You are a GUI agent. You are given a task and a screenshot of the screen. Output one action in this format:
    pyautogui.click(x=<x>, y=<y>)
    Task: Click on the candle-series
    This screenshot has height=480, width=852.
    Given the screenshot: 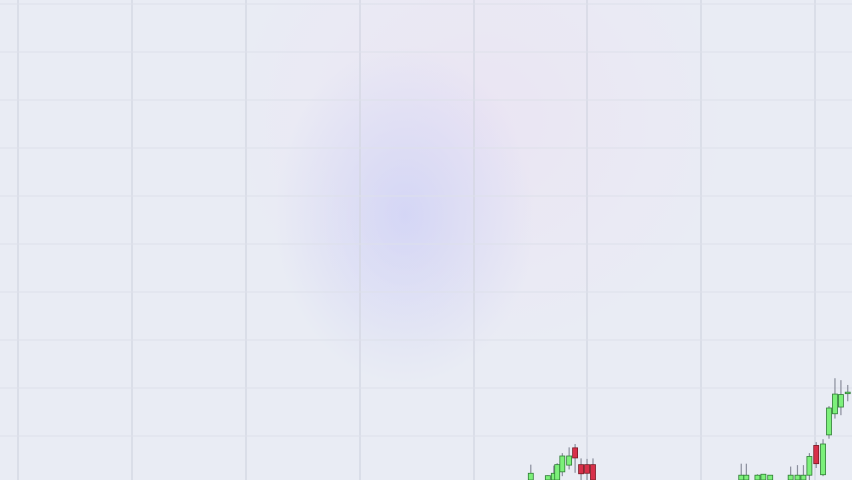 What is the action you would take?
    pyautogui.click(x=689, y=429)
    